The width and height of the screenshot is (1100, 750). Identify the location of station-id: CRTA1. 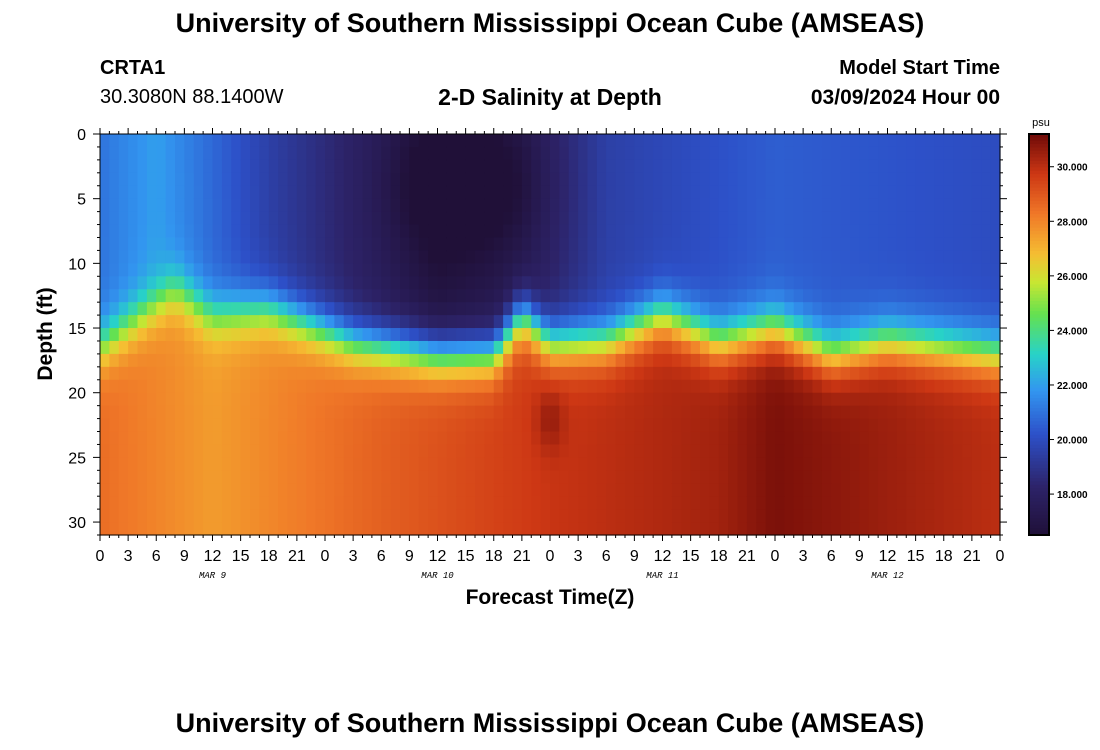
(133, 68).